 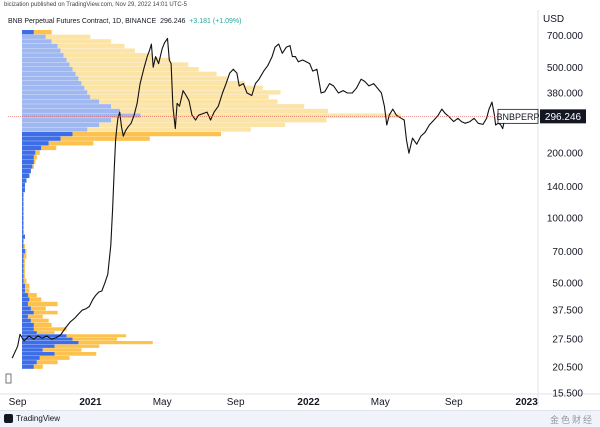 What do you see at coordinates (517, 117) in the screenshot?
I see `symbol-tag-label: BNBPERP` at bounding box center [517, 117].